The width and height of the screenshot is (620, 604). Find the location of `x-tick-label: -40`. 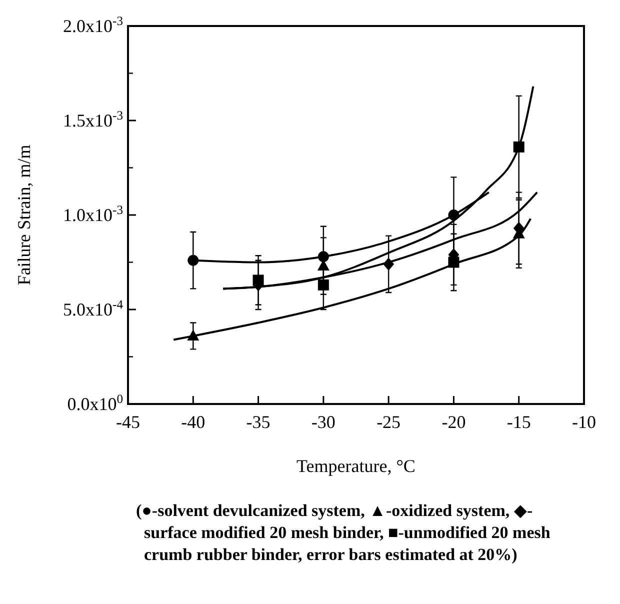

x-tick-label: -40 is located at coordinates (193, 422).